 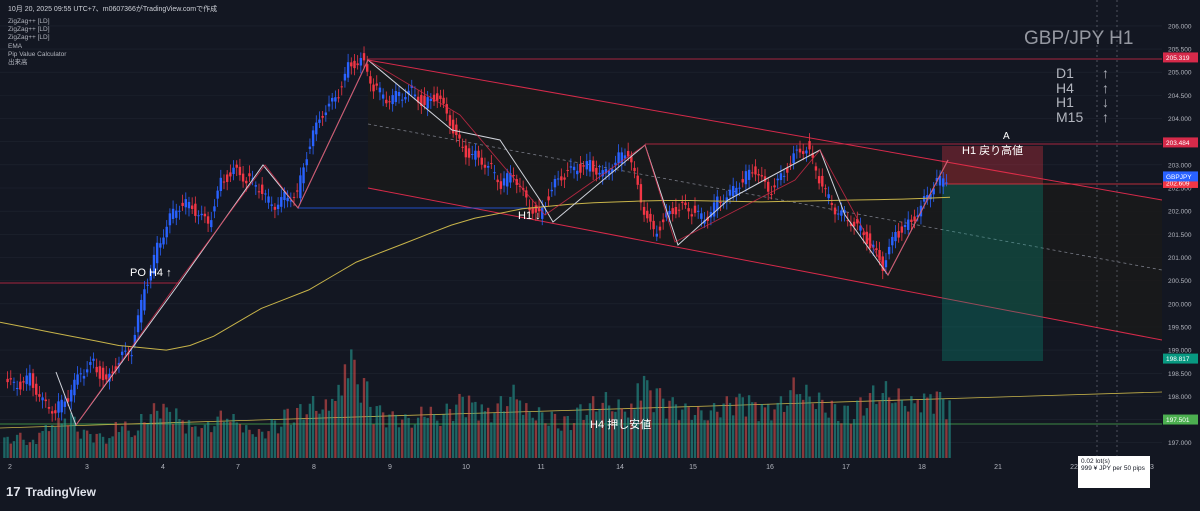 What do you see at coordinates (1180, 443) in the screenshot?
I see `price-tick-label: 197.000` at bounding box center [1180, 443].